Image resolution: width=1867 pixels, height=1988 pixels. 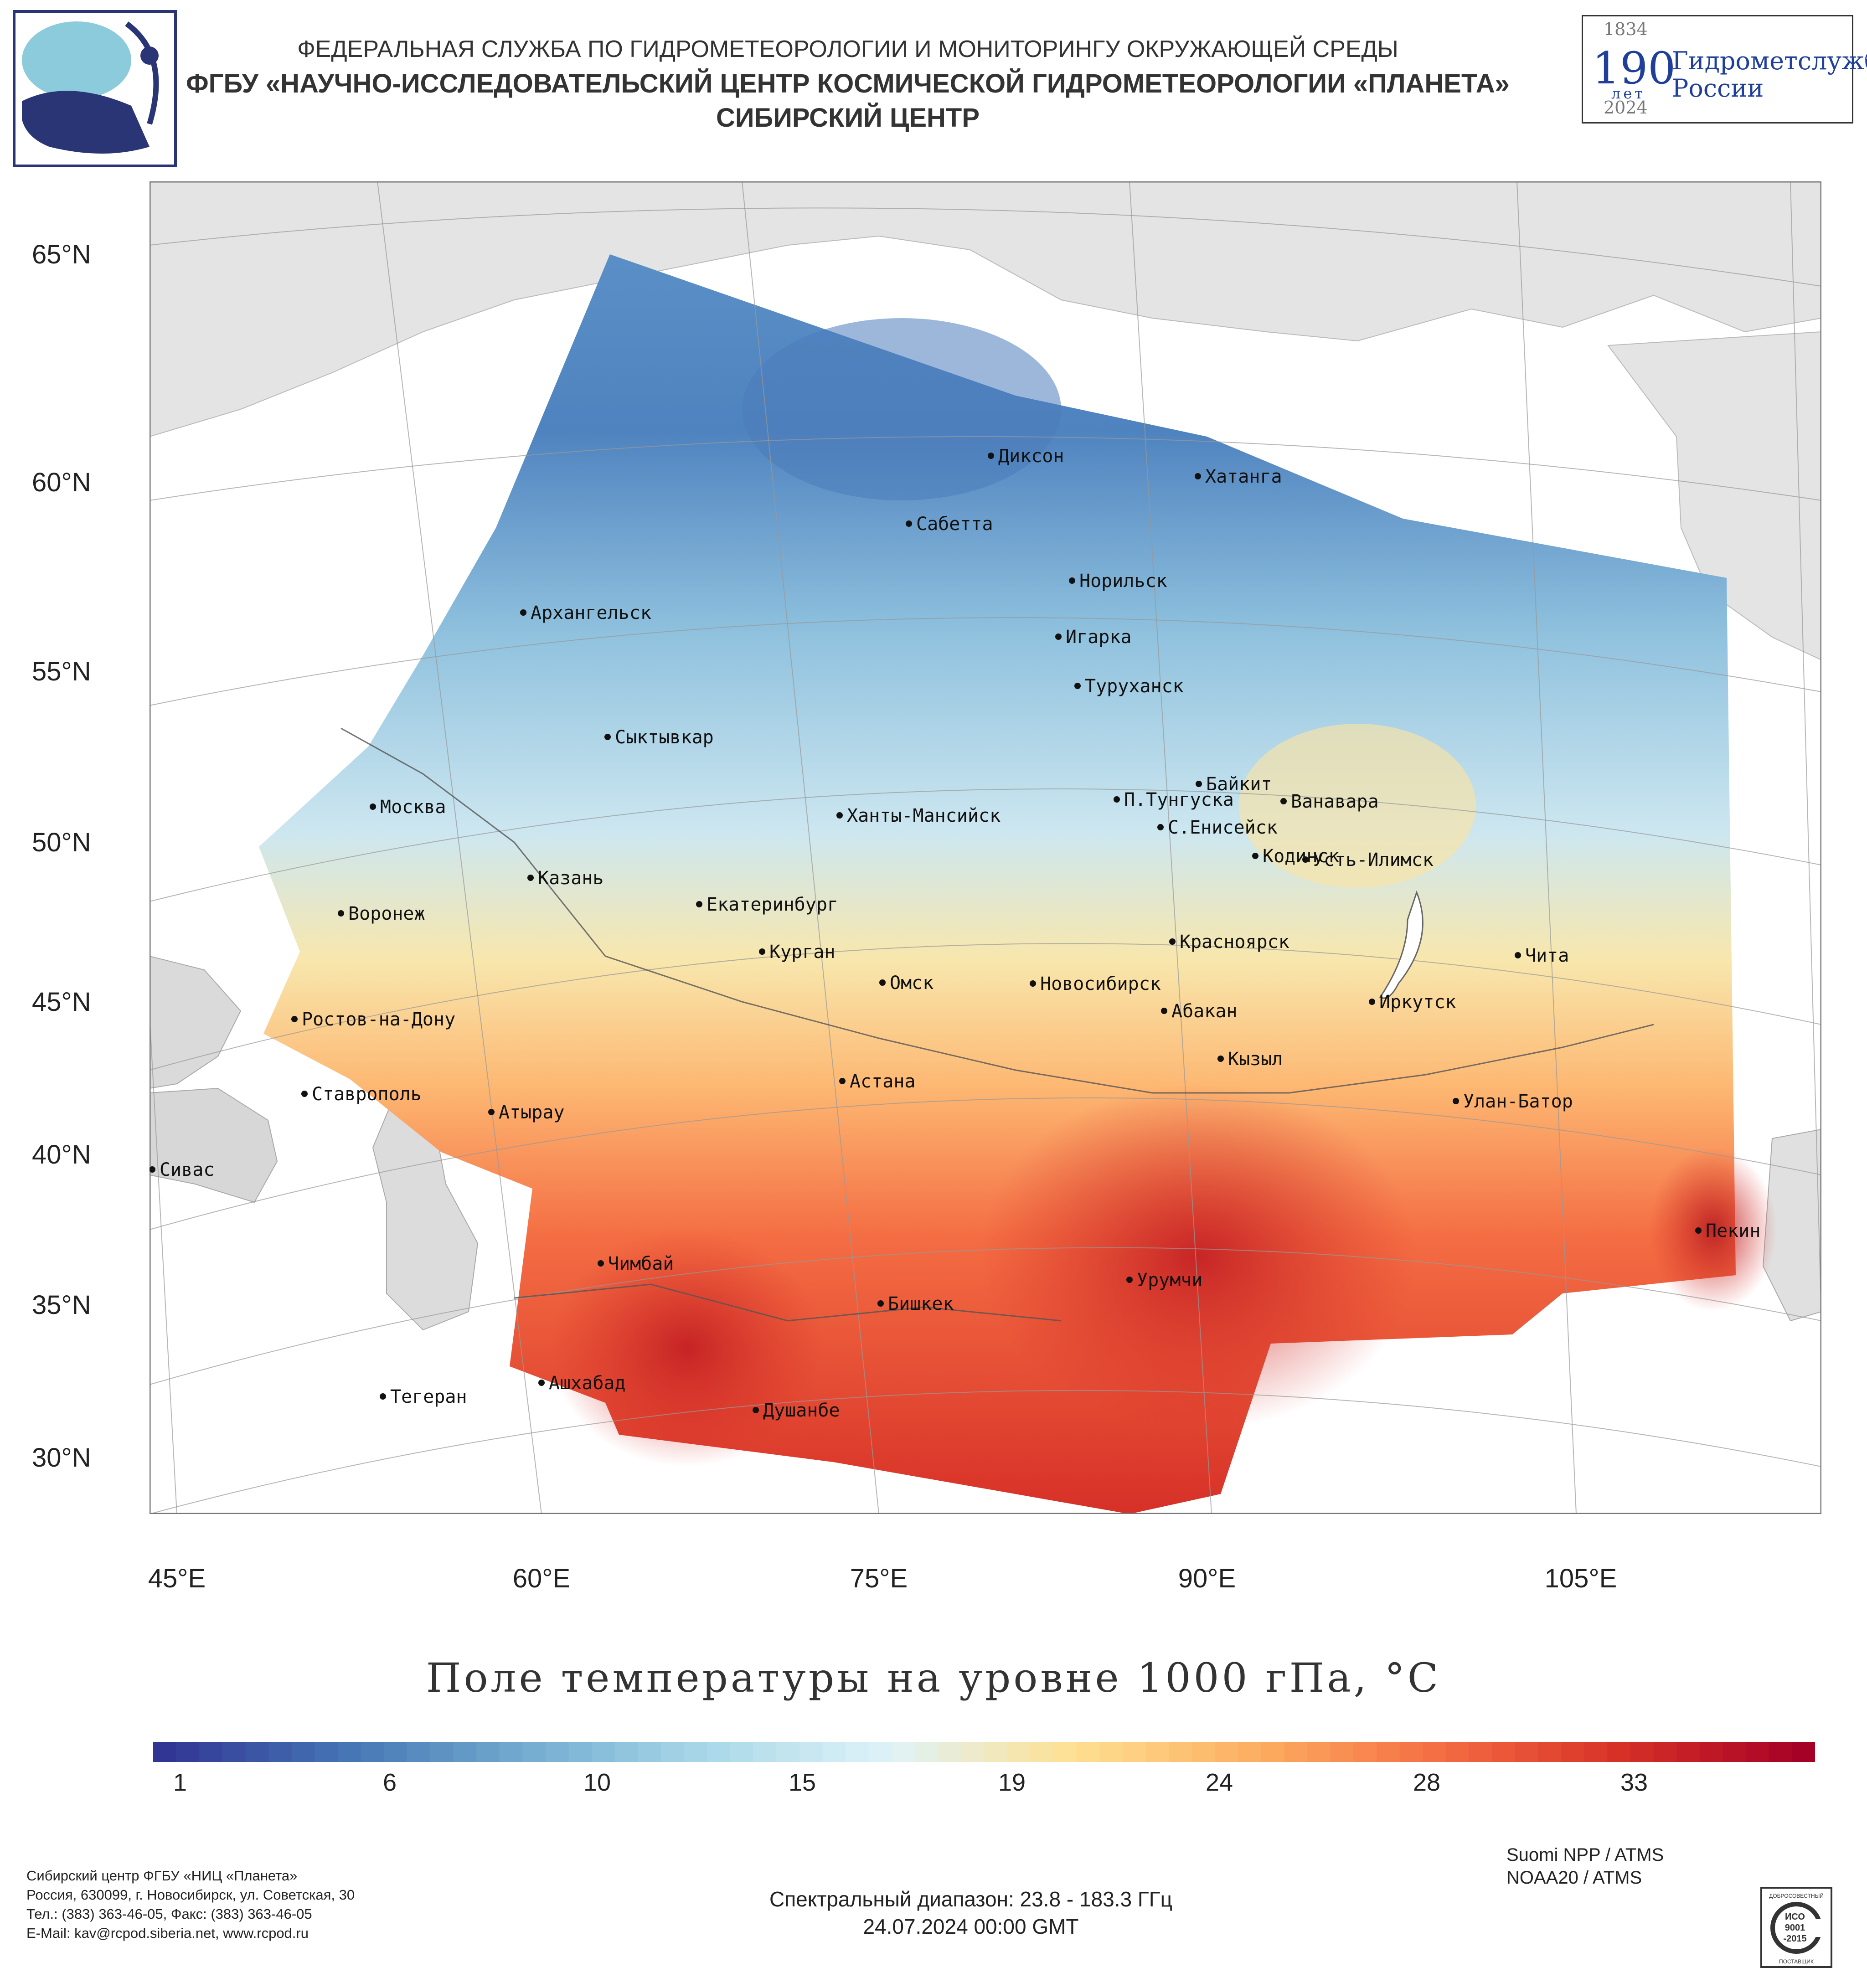 I want to click on satellite-1: Suomi NPP / ATMS, so click(x=1585, y=1855).